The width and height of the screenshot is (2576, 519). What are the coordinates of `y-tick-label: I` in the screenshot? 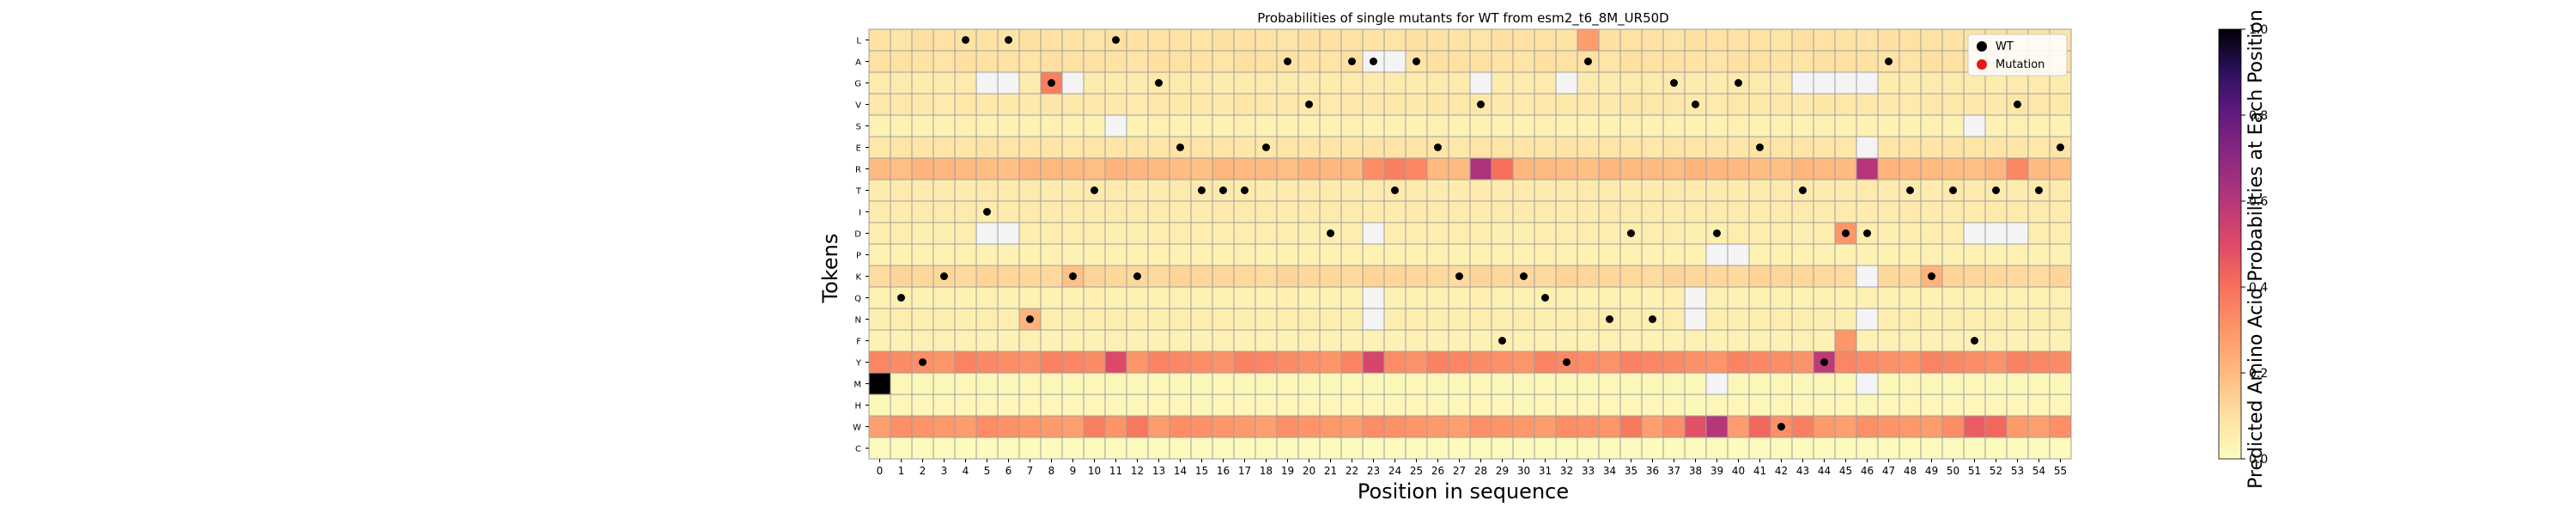 It's located at (860, 213).